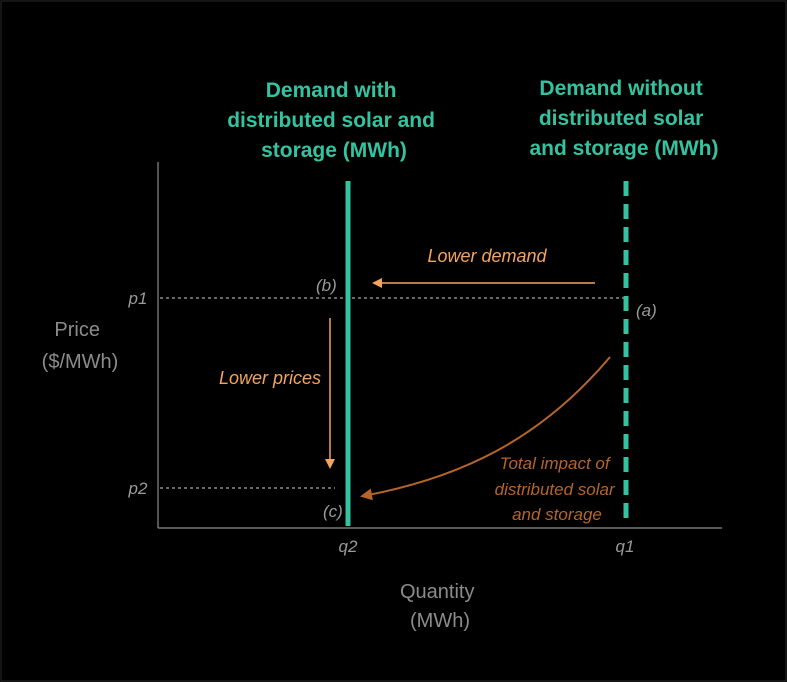 The height and width of the screenshot is (682, 787). I want to click on total-impact-arrow, so click(485, 428).